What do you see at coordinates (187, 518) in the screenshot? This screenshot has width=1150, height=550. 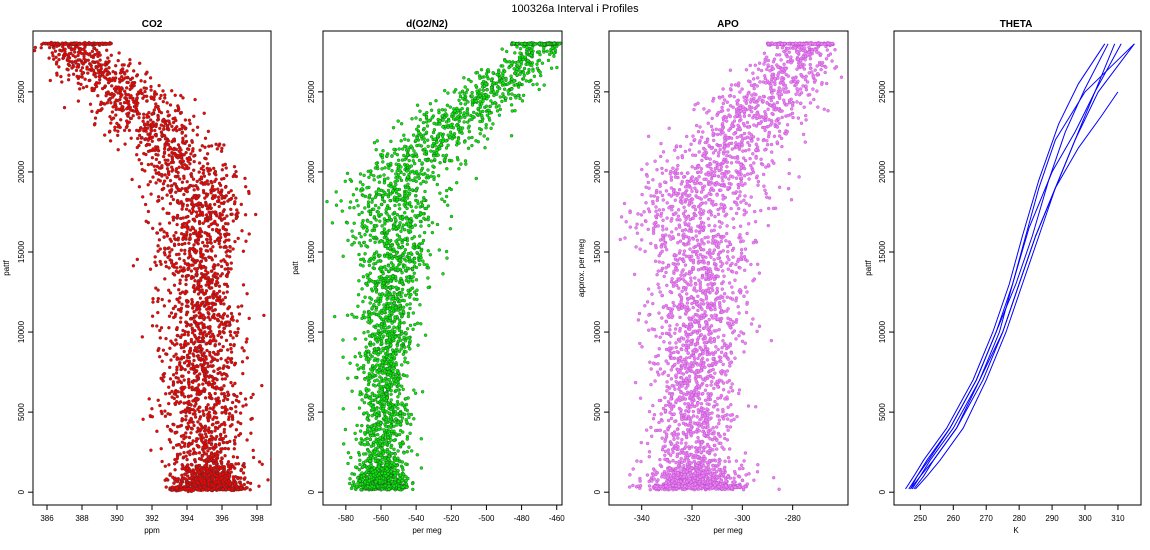 I see `x-tick-label: 394` at bounding box center [187, 518].